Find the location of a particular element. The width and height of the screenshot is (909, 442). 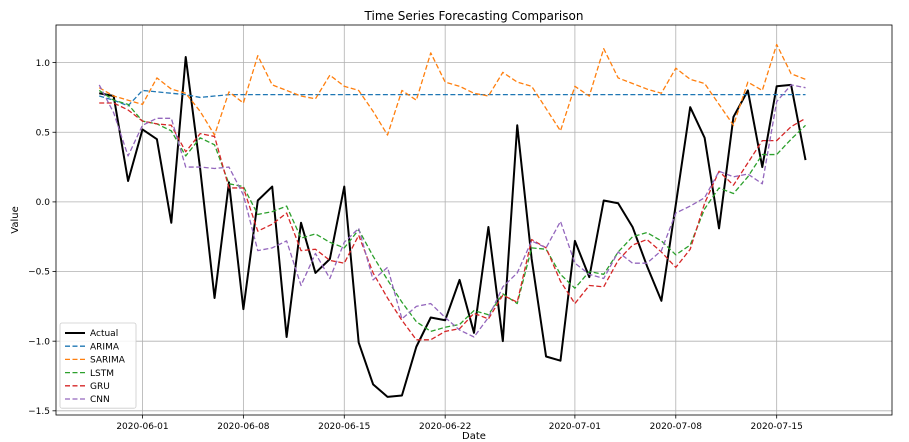

y-tick-label: 0.0 is located at coordinates (43, 203).